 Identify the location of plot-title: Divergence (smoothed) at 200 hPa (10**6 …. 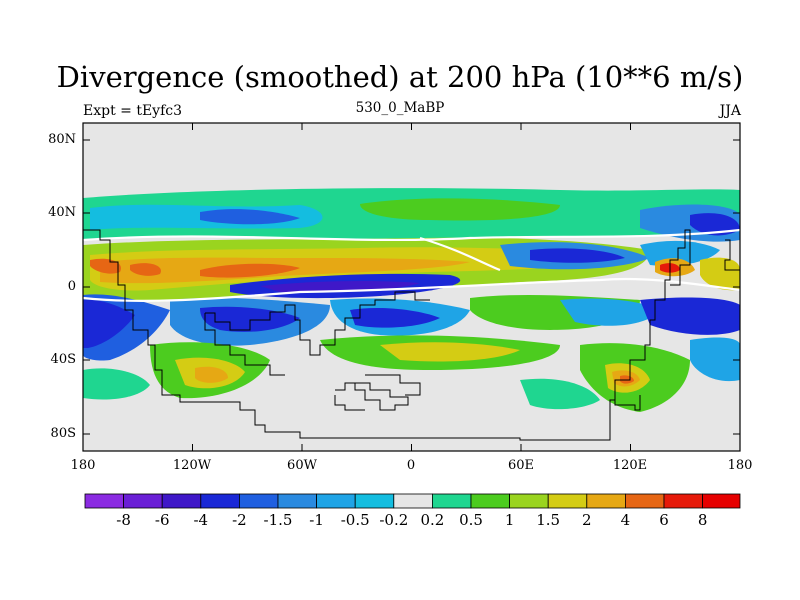
(400, 77).